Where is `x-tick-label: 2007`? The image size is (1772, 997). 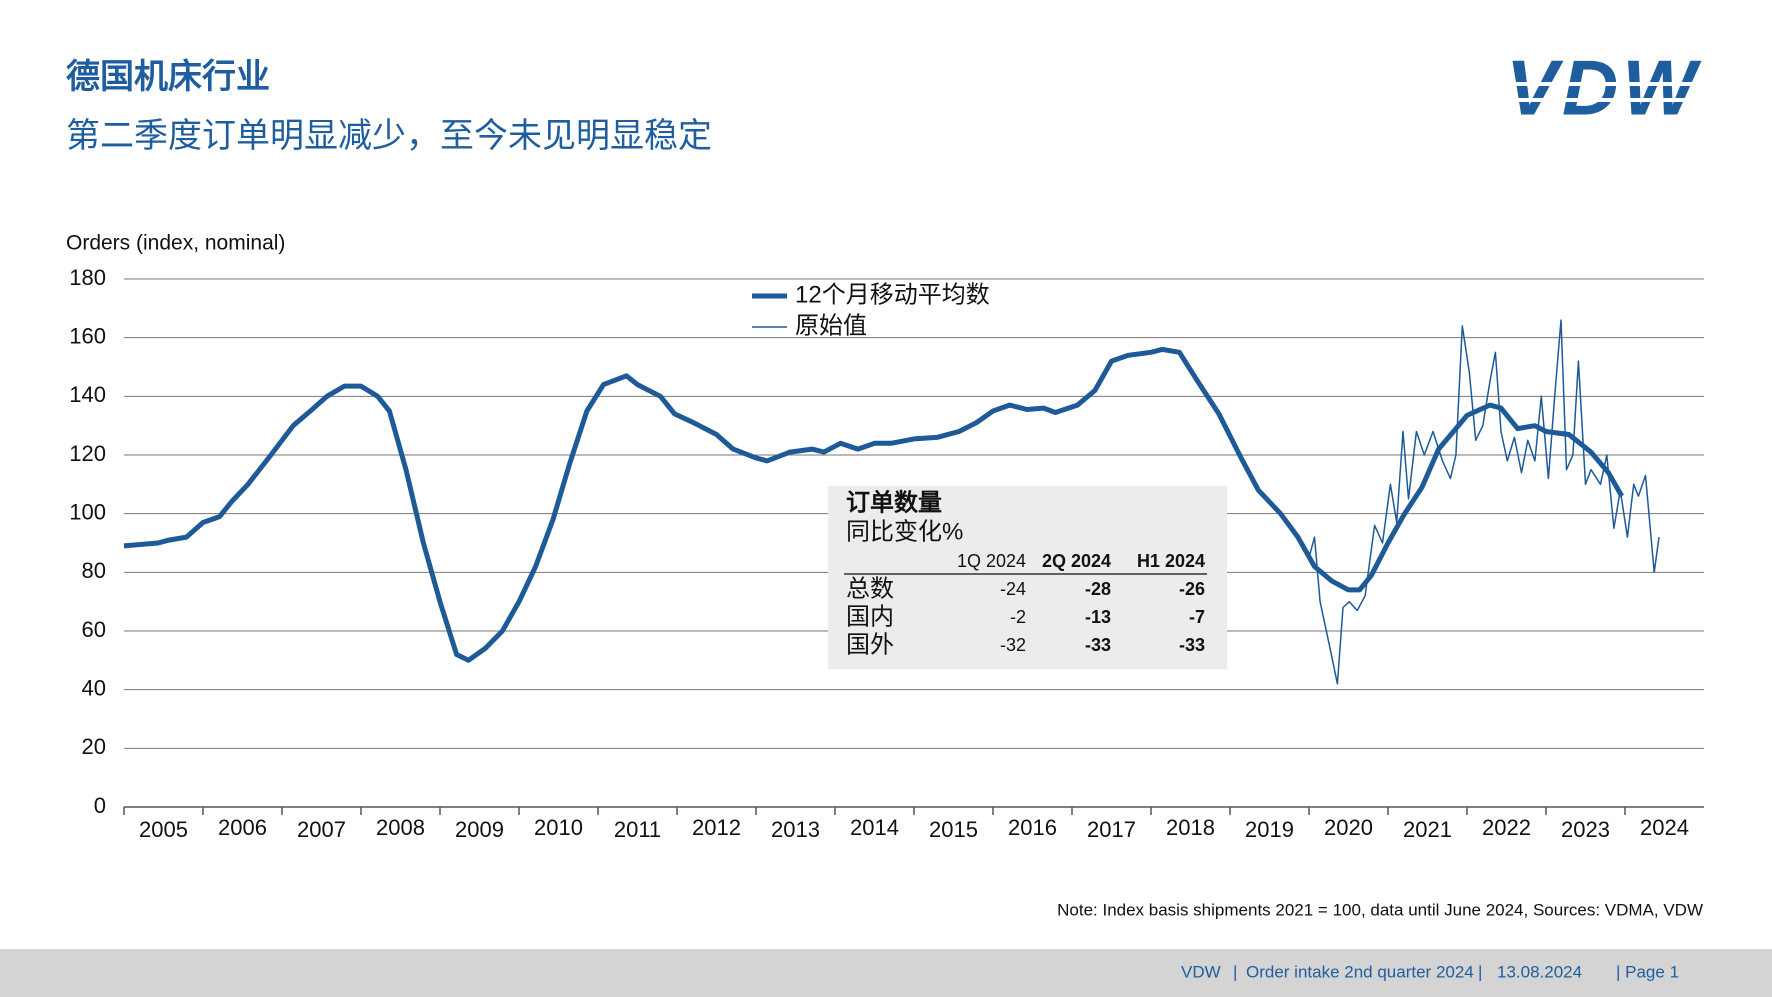
x-tick-label: 2007 is located at coordinates (321, 829).